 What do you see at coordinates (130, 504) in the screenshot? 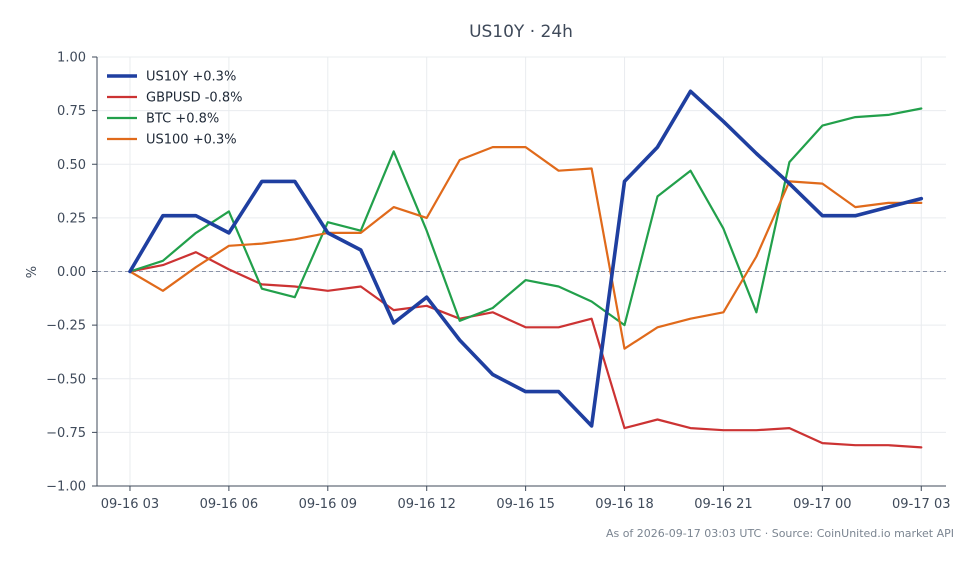
I see `x-tick-label: 09-16 03` at bounding box center [130, 504].